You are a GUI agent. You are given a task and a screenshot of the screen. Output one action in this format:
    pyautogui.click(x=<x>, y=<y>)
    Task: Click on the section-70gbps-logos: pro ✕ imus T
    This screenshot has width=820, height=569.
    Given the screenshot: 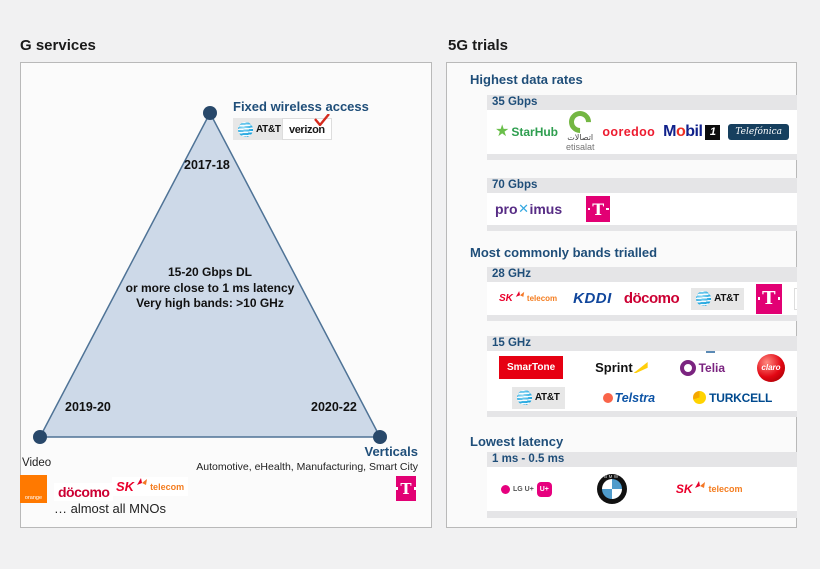 What is the action you would take?
    pyautogui.click(x=642, y=209)
    